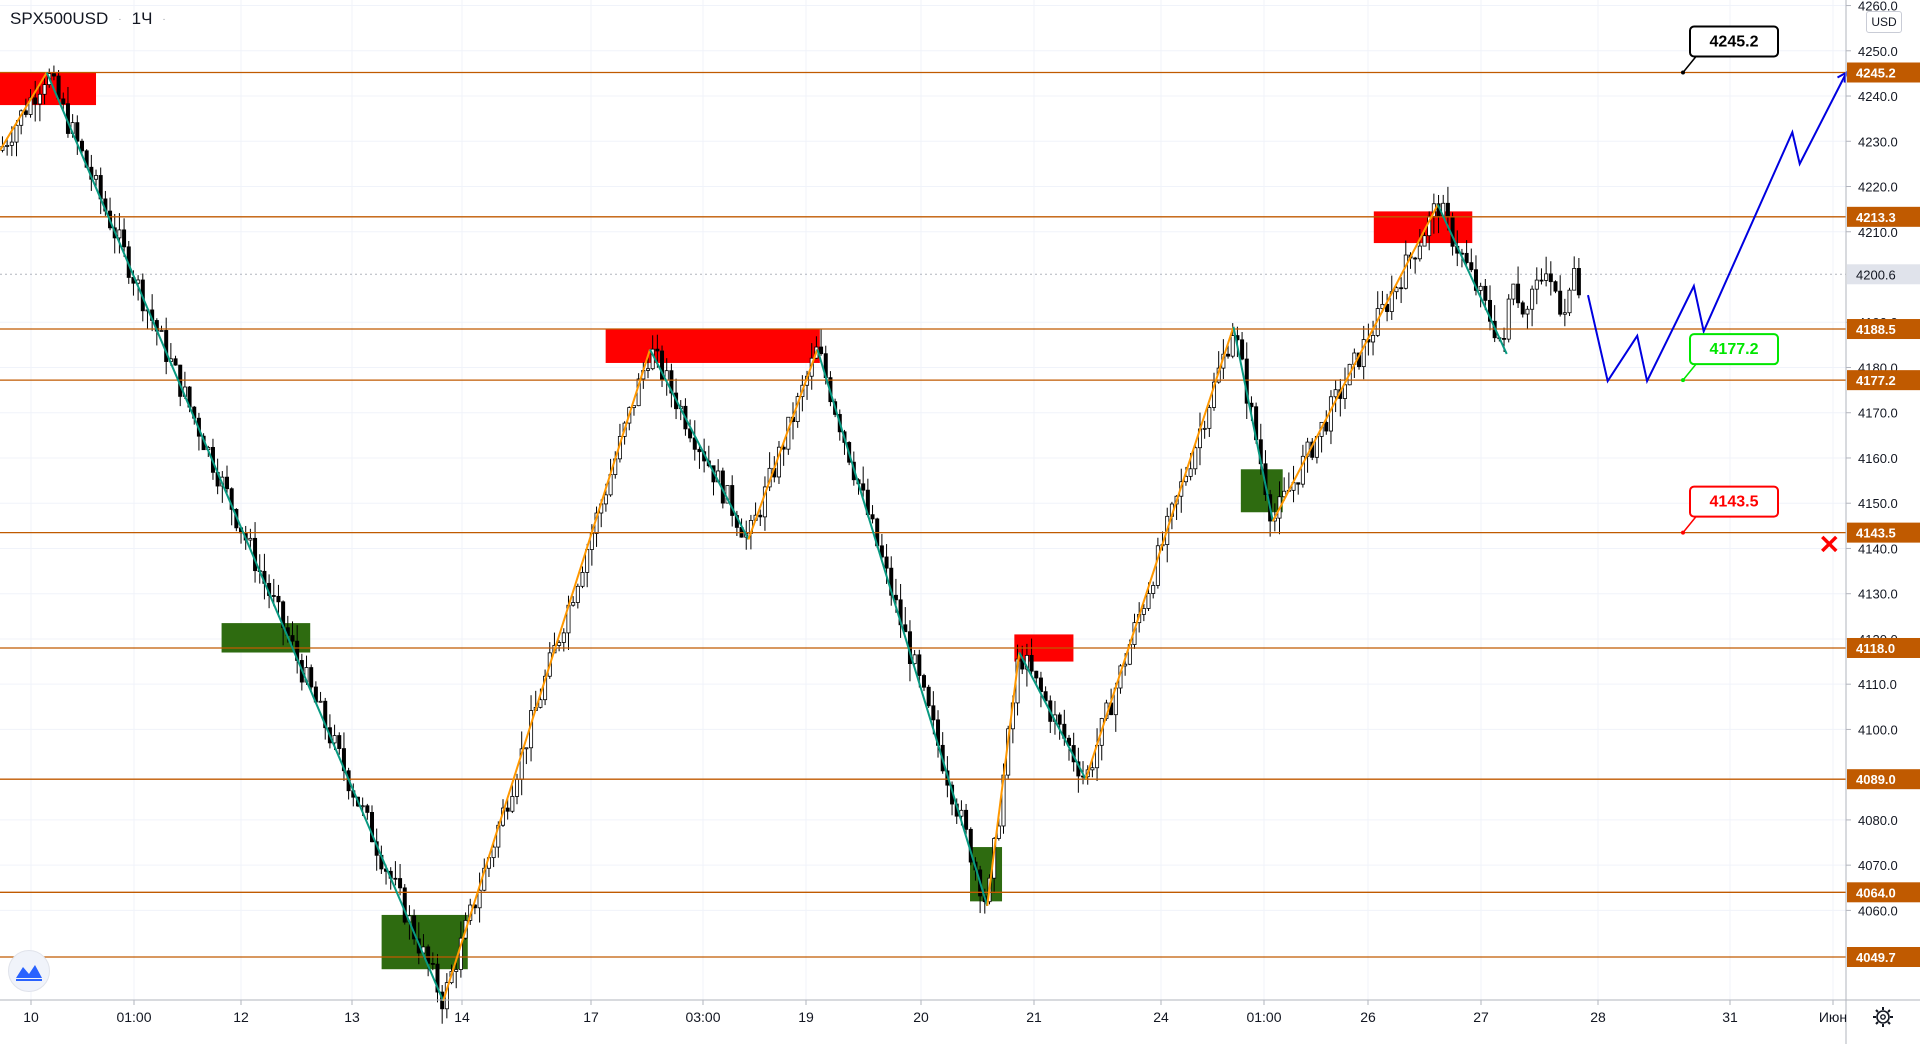 The image size is (1920, 1044). I want to click on price-tick-label: 4260.0, so click(1878, 7).